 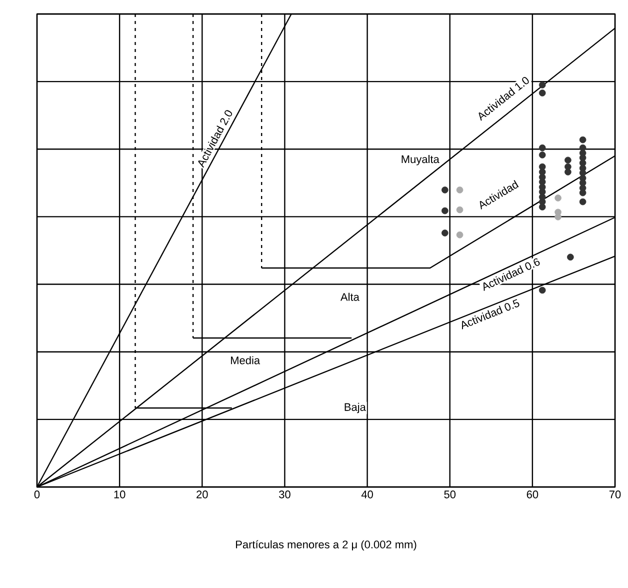 I want to click on x-tick-label: 50, so click(x=450, y=494).